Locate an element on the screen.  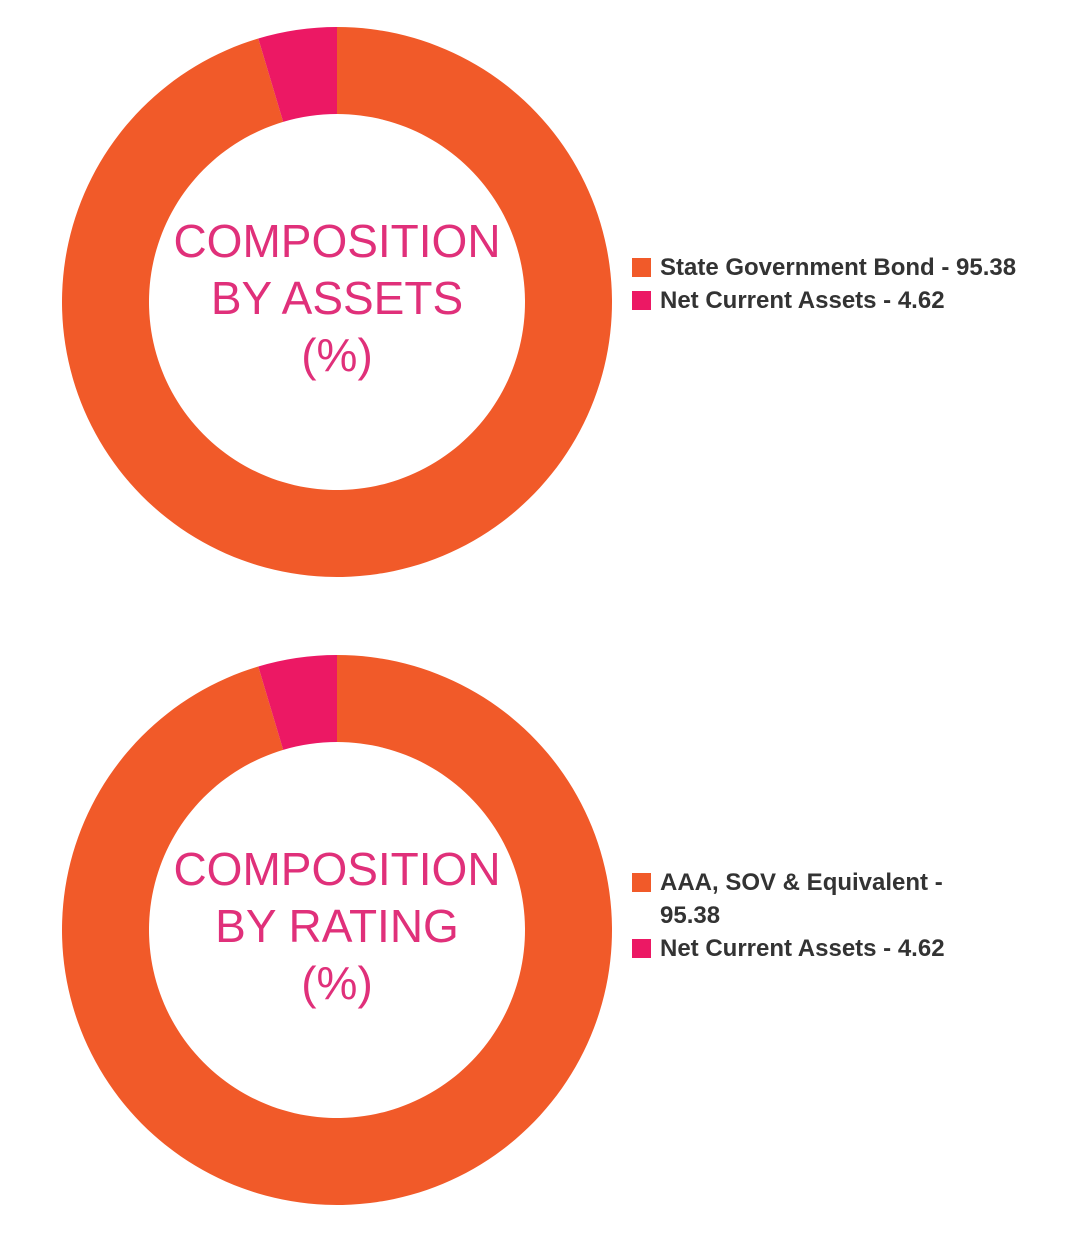
legend-item: State Government Bond - 95.38 is located at coordinates (852, 267).